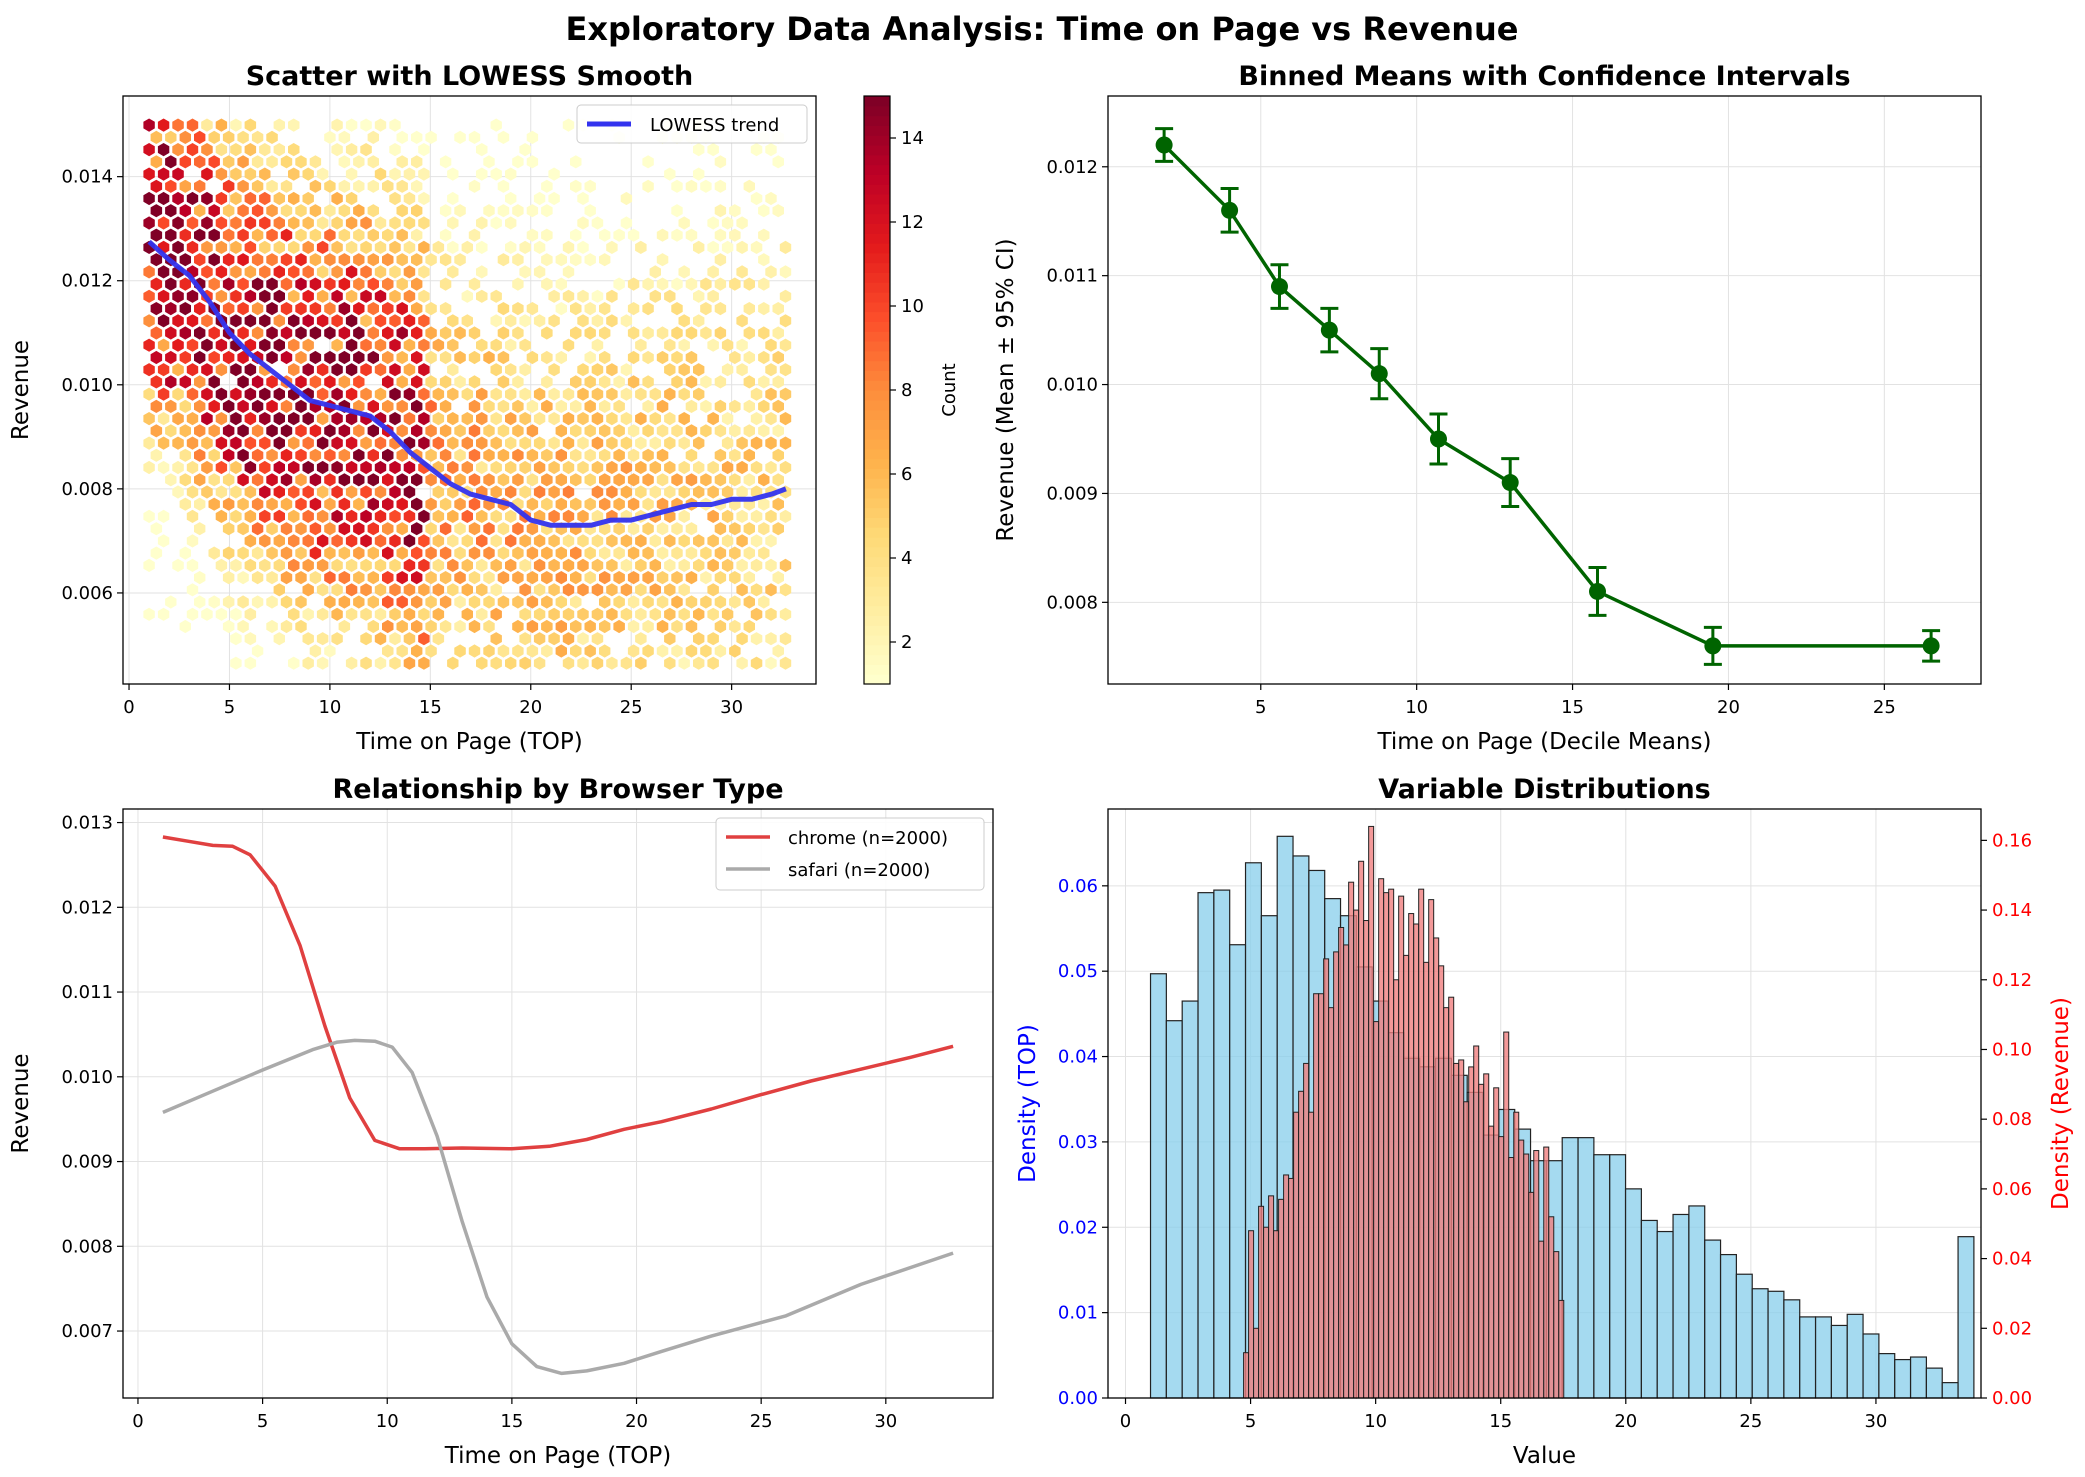  What do you see at coordinates (1875, 1421) in the screenshot?
I see `x-tick-label: 30` at bounding box center [1875, 1421].